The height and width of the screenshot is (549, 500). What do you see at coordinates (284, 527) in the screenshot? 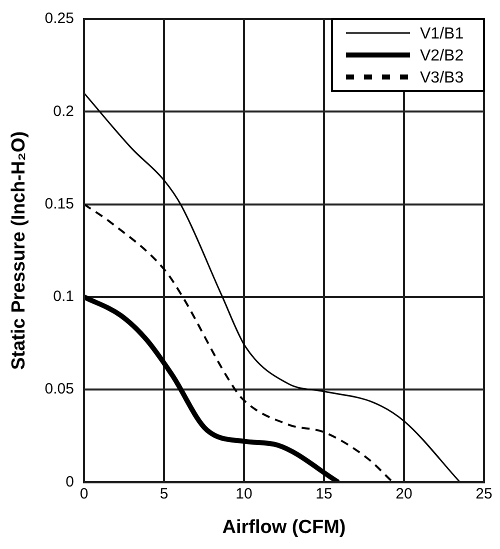
I see `x-axis-title: Airflow (CFM)` at bounding box center [284, 527].